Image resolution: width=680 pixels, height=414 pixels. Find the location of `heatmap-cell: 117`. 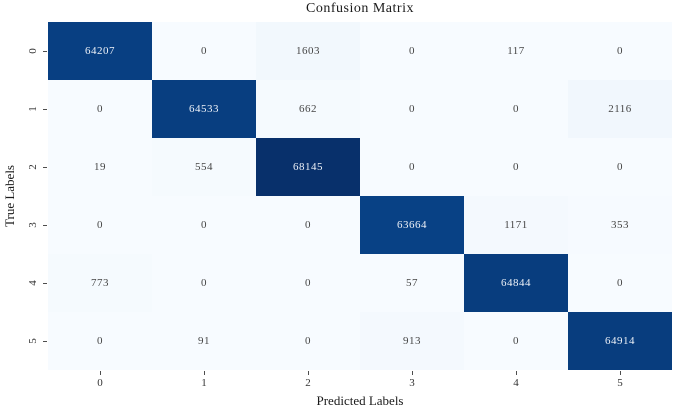

heatmap-cell: 117 is located at coordinates (516, 51).